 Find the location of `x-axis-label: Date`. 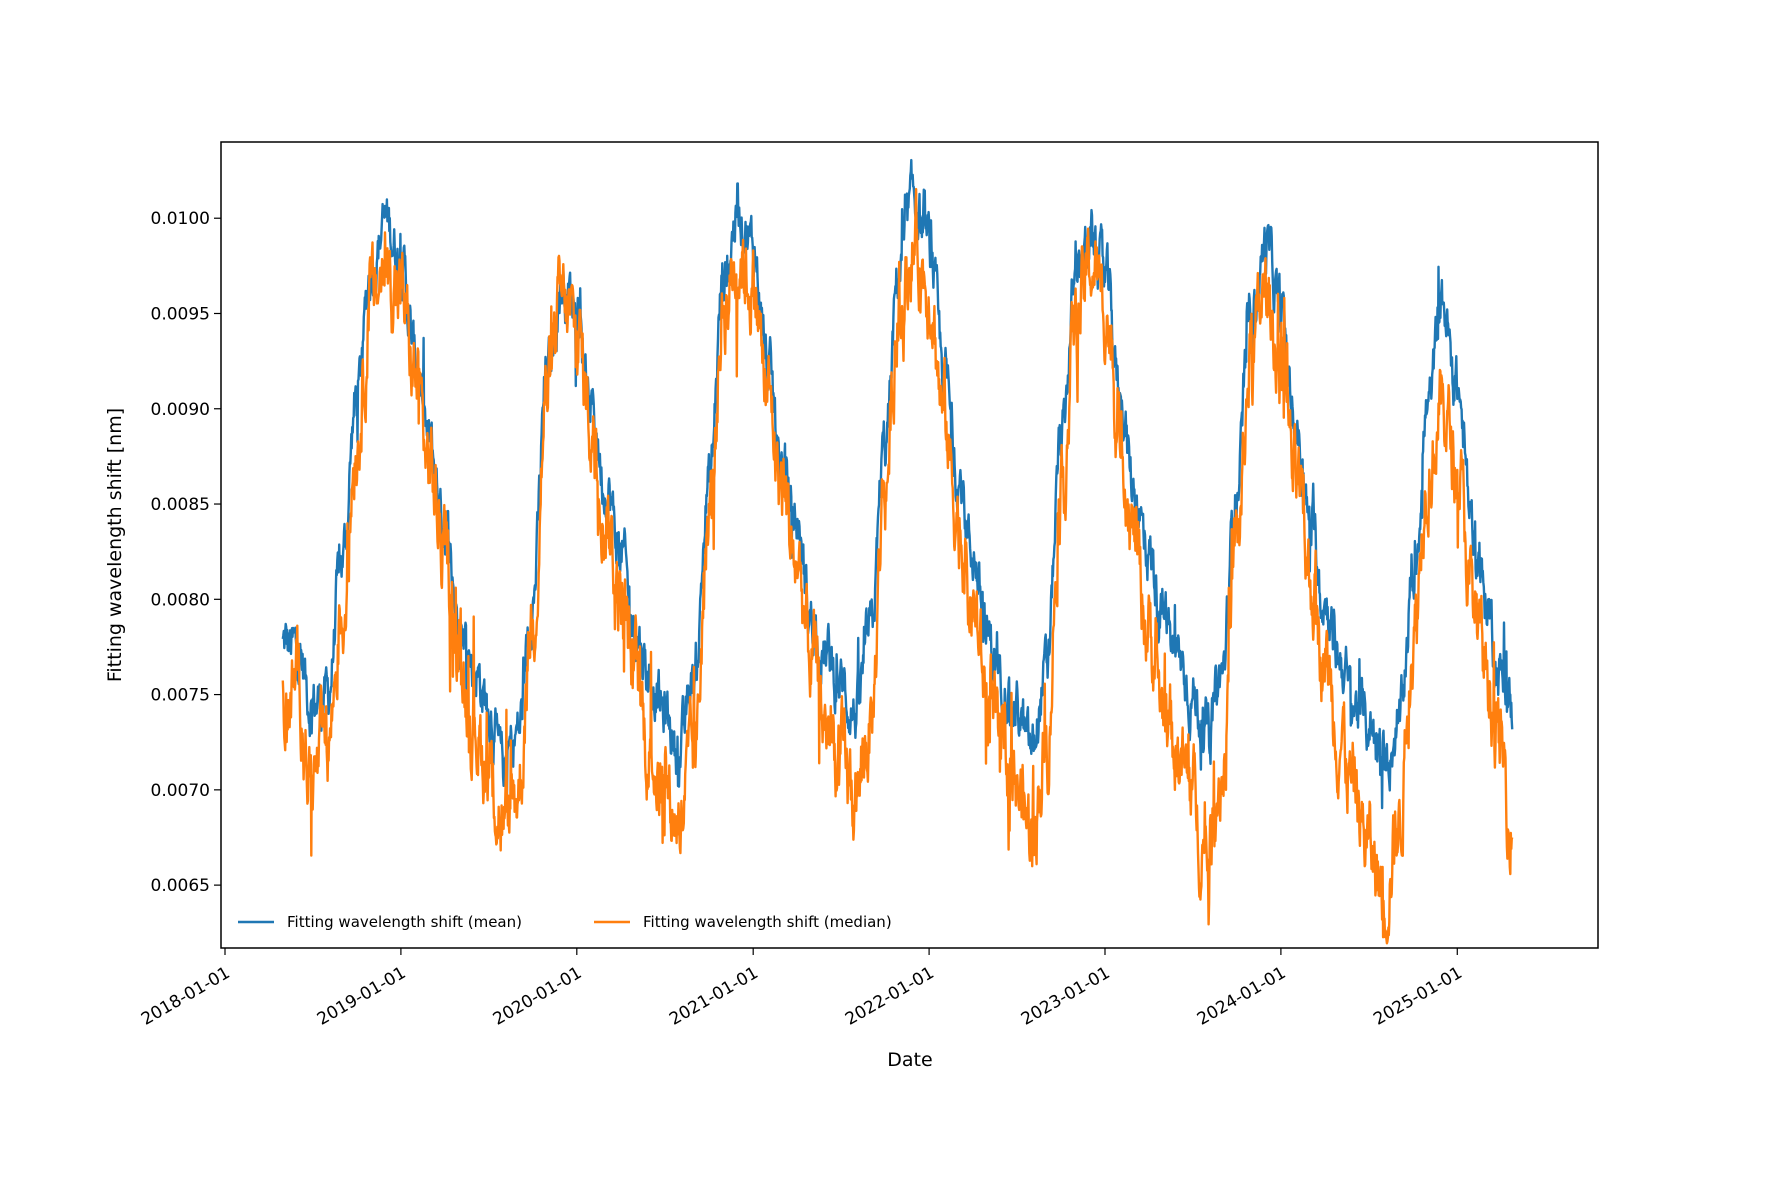

x-axis-label: Date is located at coordinates (909, 1060).